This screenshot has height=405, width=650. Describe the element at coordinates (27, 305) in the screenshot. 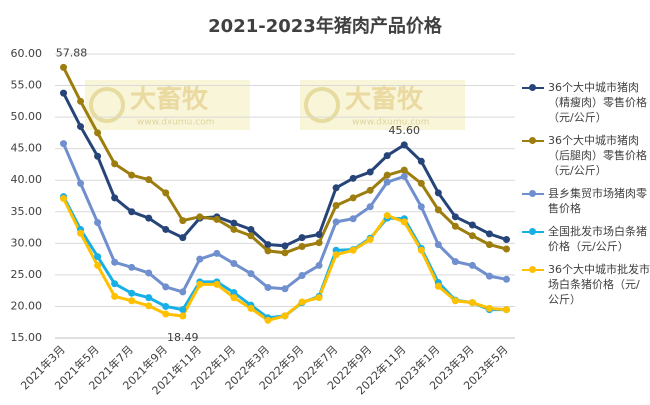

I see `y-tick-label: 20.00` at that location.